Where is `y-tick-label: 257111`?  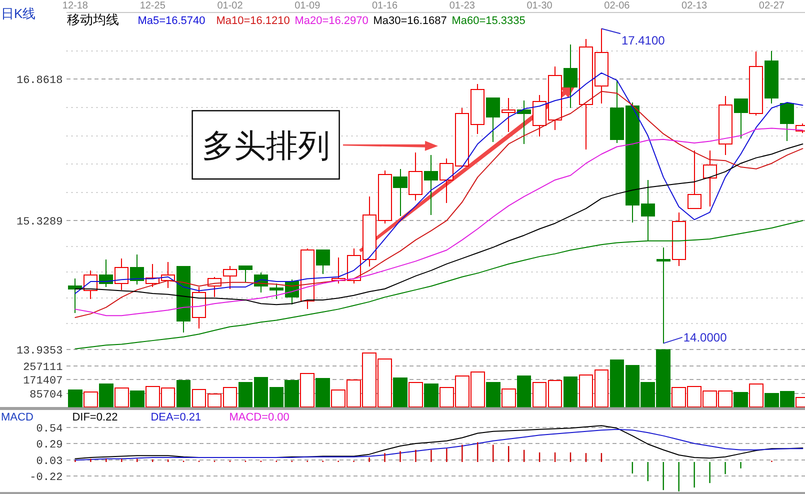
y-tick-label: 257111 is located at coordinates (43, 368).